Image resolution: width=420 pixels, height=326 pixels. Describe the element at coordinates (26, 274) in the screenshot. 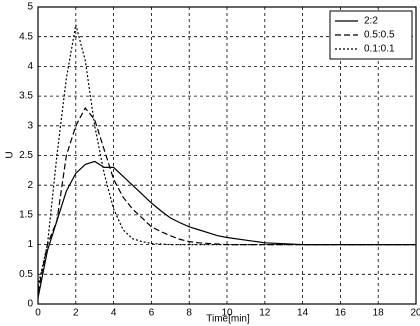

I see `y-tick-label: 0.5` at that location.